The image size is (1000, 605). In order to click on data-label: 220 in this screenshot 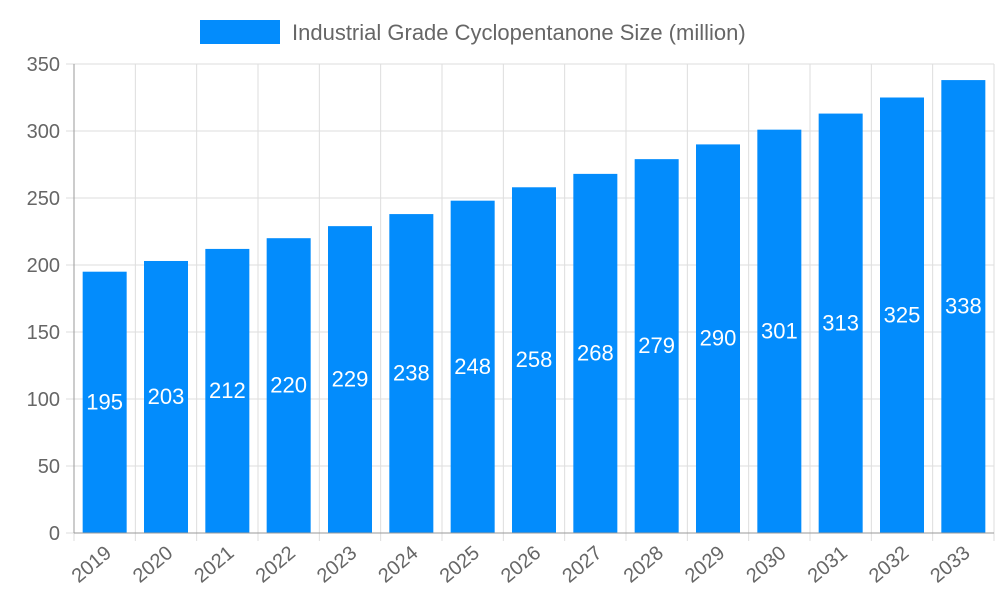, I will do `click(288, 385)`.